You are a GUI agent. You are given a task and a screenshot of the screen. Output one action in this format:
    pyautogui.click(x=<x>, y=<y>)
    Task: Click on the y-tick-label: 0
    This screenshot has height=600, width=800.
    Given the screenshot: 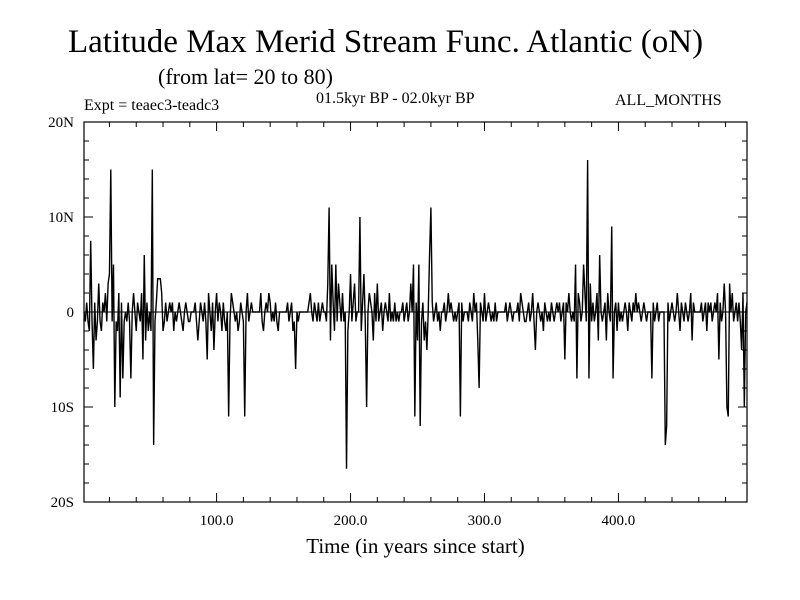 What is the action you would take?
    pyautogui.click(x=71, y=313)
    